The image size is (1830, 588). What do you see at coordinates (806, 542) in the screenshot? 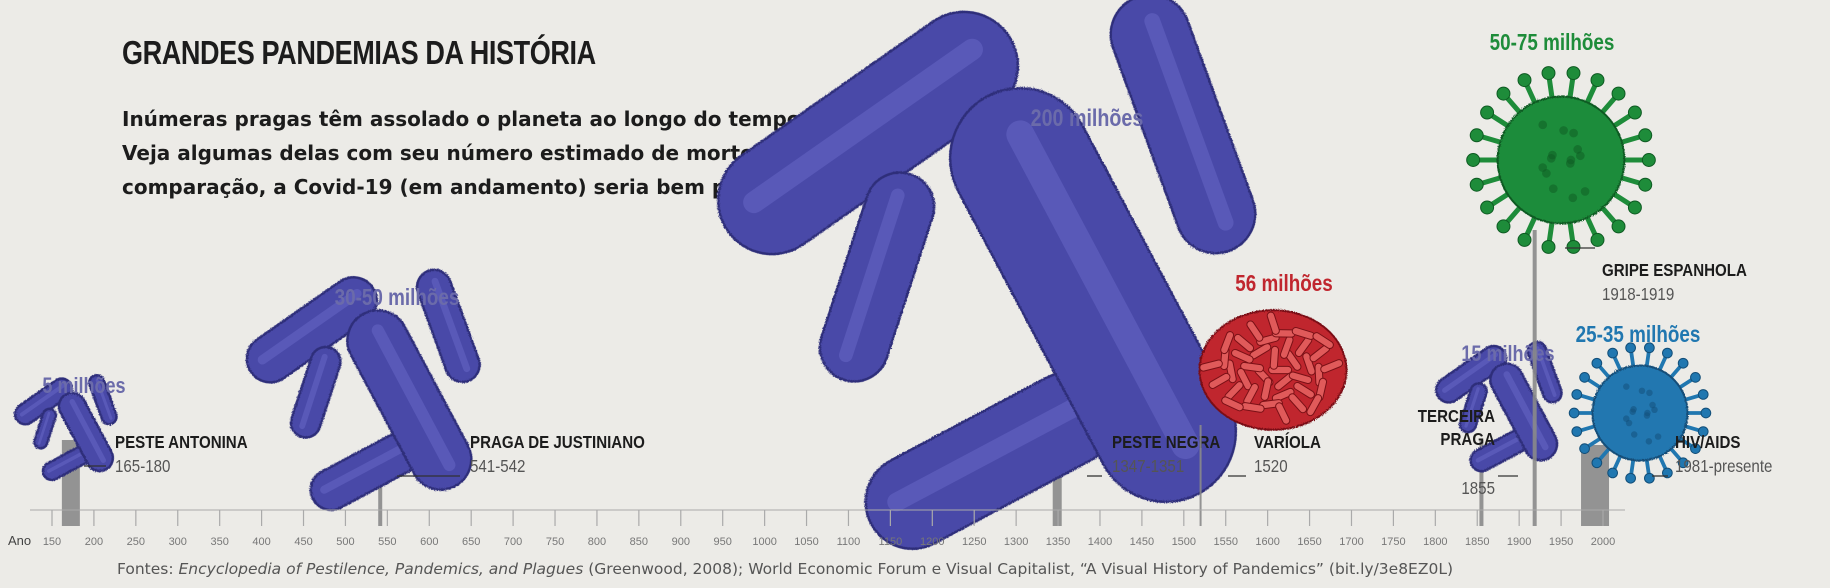
I see `tick-label: 1050` at bounding box center [806, 542].